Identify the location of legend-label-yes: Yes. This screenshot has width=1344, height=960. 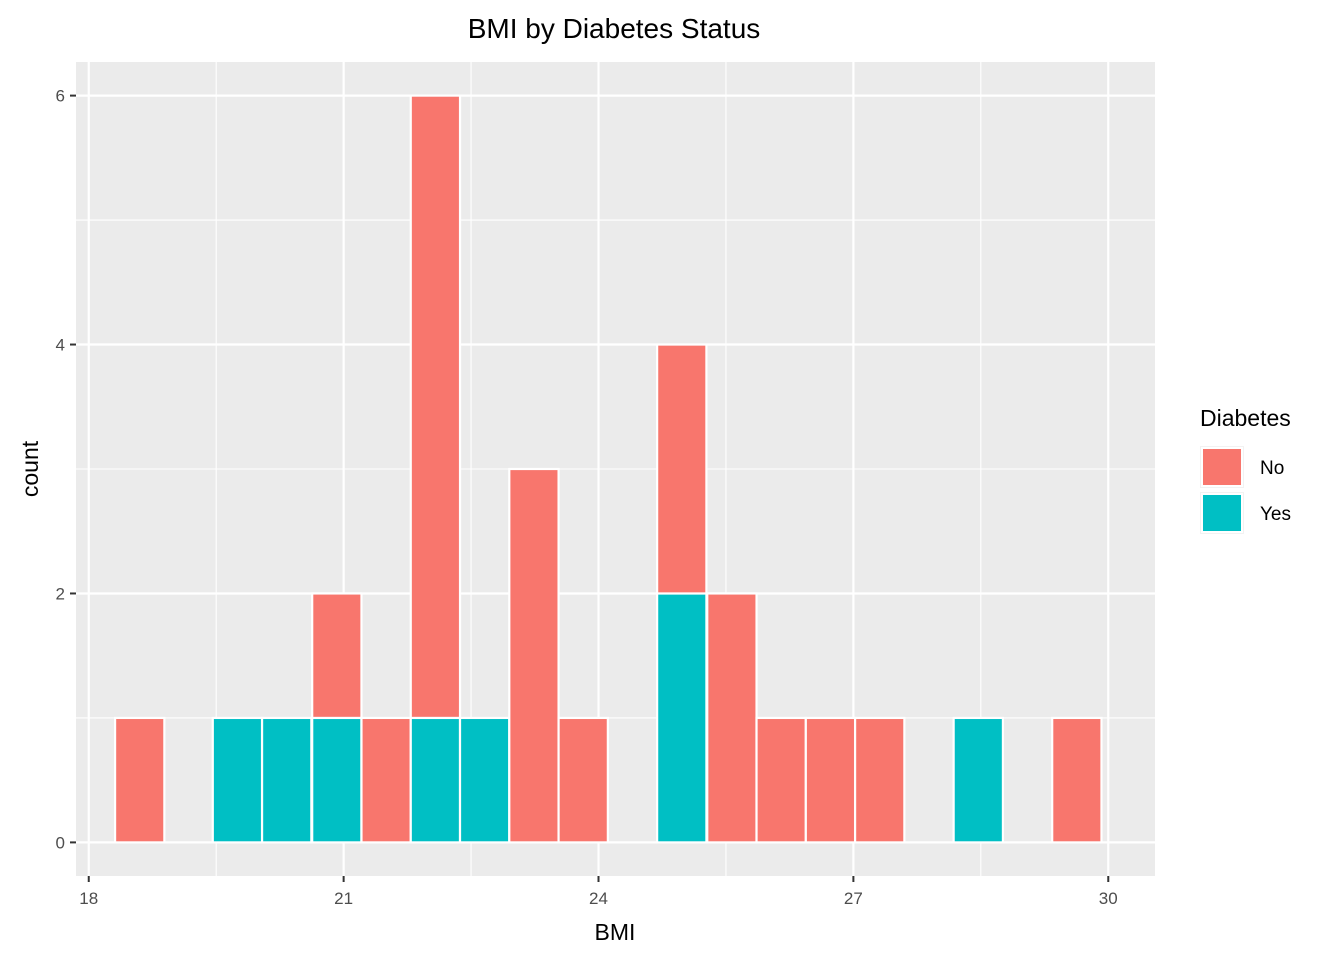
(1275, 514).